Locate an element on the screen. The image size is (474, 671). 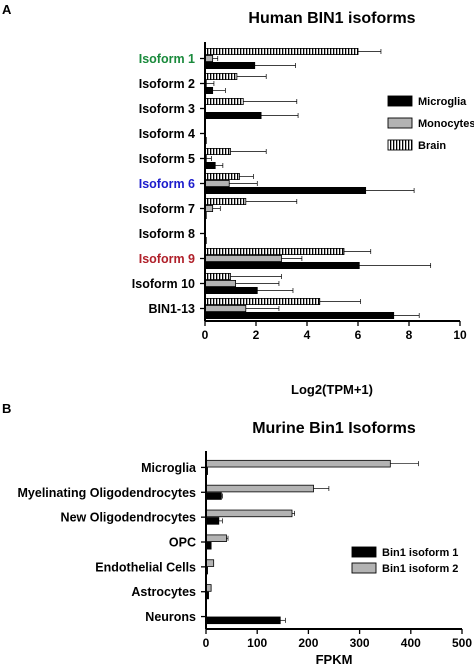
category-label-myelinating-oligodendrocytes: Myelinating Oligodendrocytes is located at coordinates (107, 493).